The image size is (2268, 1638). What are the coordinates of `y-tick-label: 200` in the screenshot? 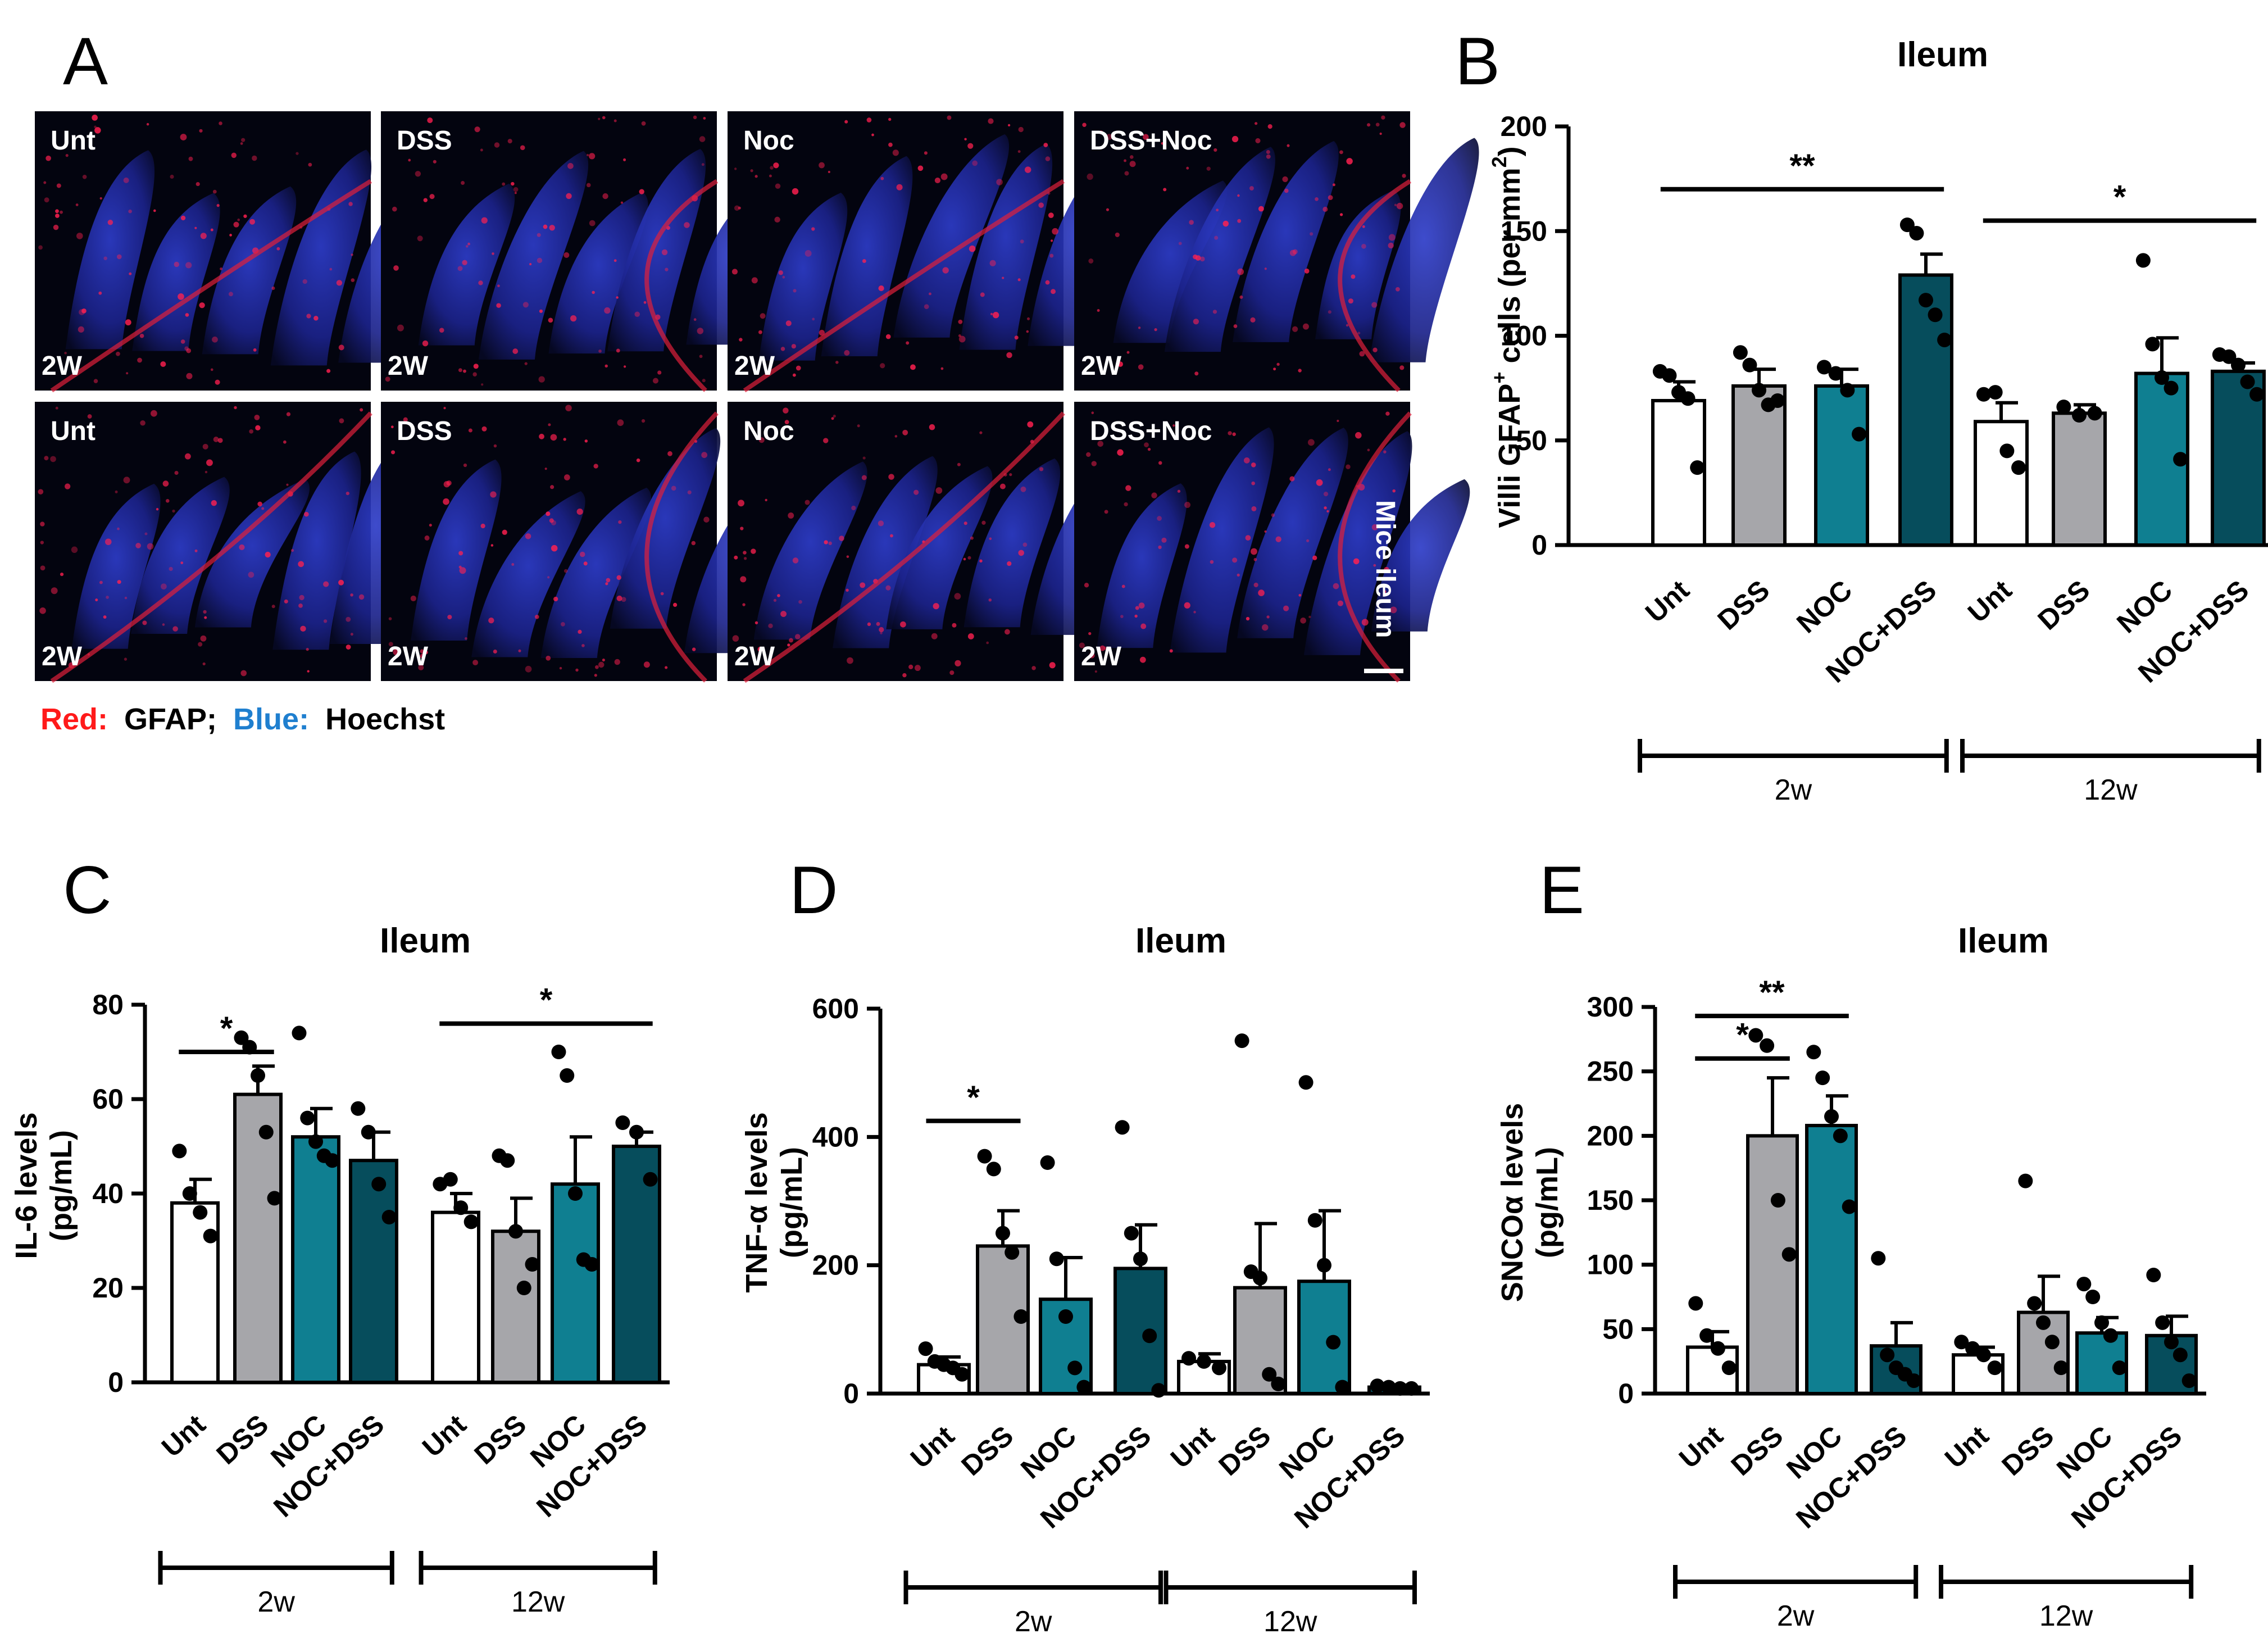 It's located at (835, 1265).